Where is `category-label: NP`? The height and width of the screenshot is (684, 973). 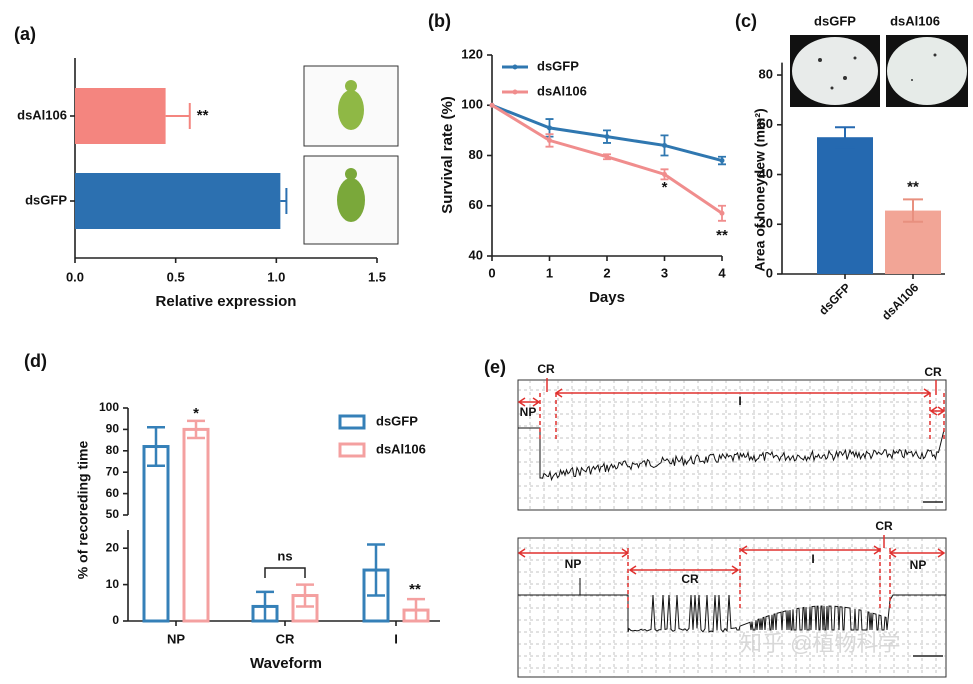 category-label: NP is located at coordinates (176, 638).